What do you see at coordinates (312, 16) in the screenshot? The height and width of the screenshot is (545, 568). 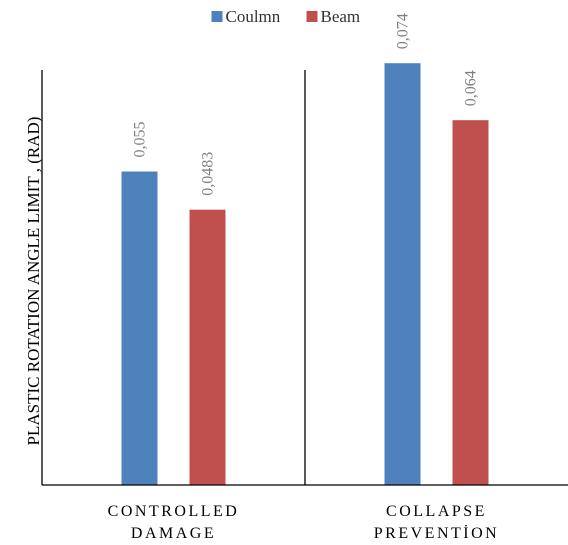 I see `legend-swatch-beam` at bounding box center [312, 16].